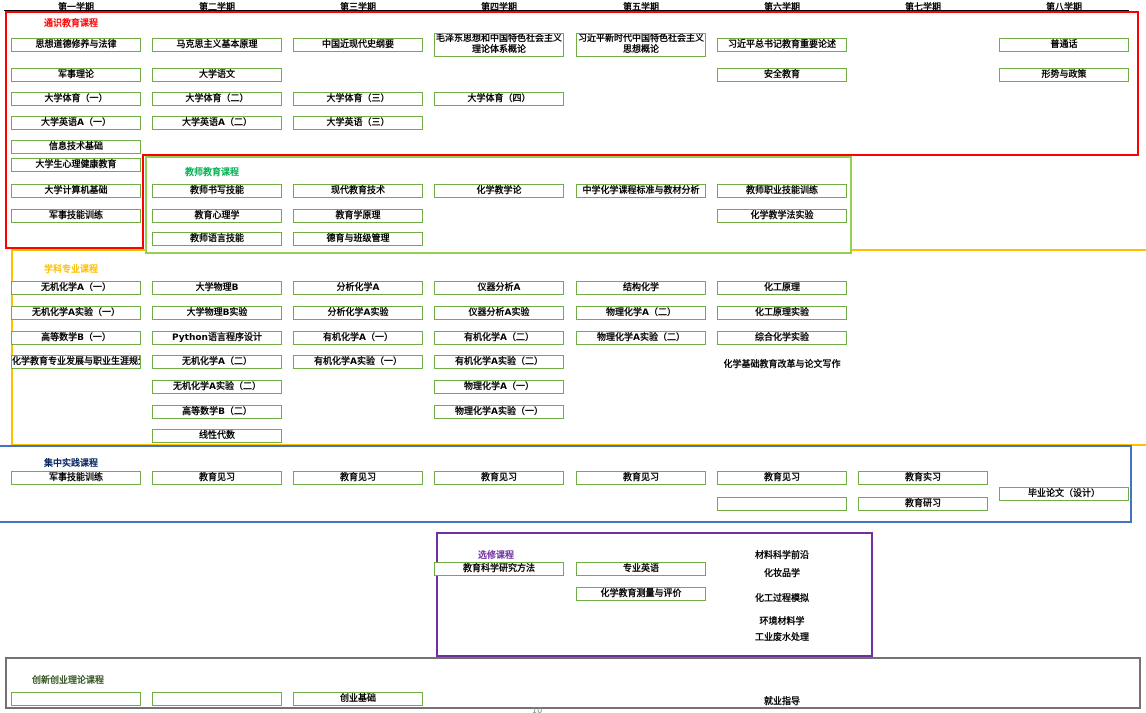  What do you see at coordinates (217, 191) in the screenshot?
I see `course-cell: 教师书写技能` at bounding box center [217, 191].